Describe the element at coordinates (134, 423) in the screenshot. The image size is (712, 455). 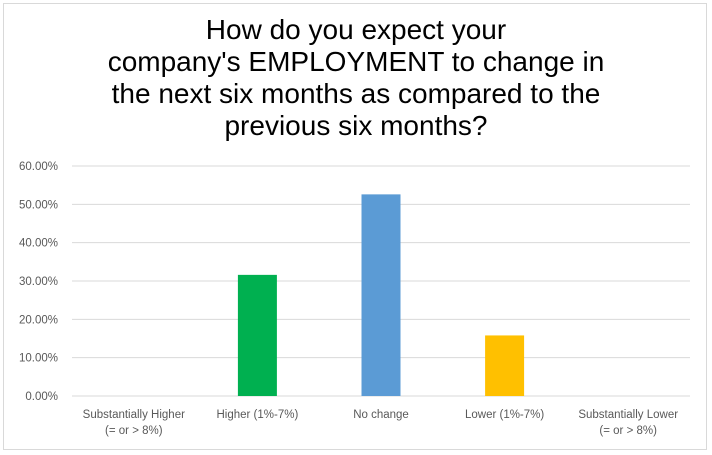
I see `x-category-label: Substantially Higher (= or > 8%)` at that location.